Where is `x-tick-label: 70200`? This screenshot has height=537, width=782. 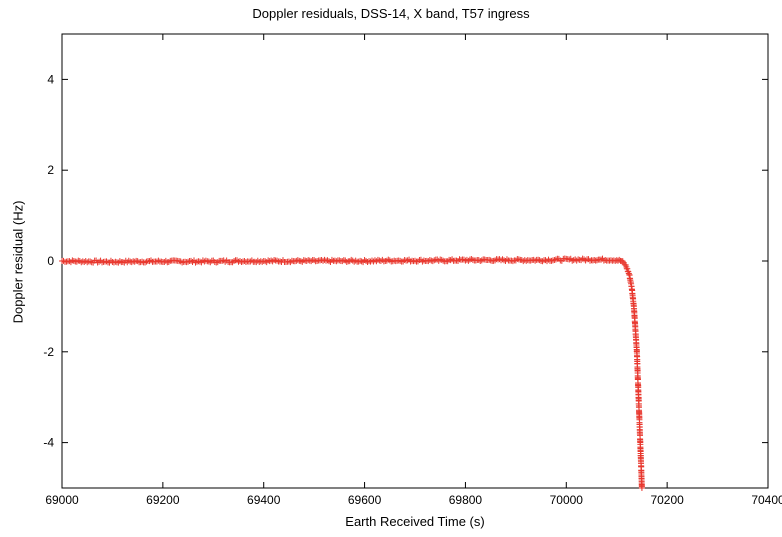
x-tick-label: 70200 is located at coordinates (667, 500).